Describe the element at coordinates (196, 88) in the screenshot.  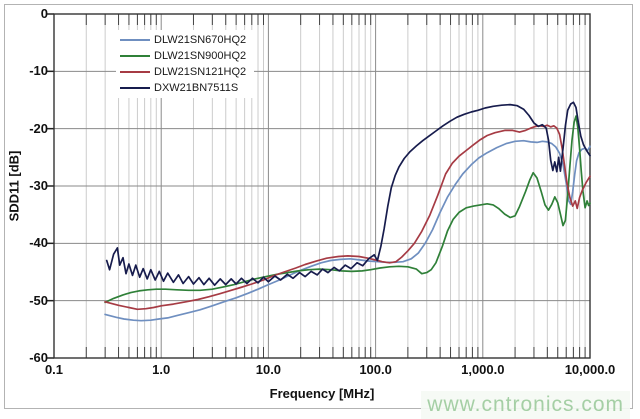
I see `legend-label: DXW21BN7511S` at that location.